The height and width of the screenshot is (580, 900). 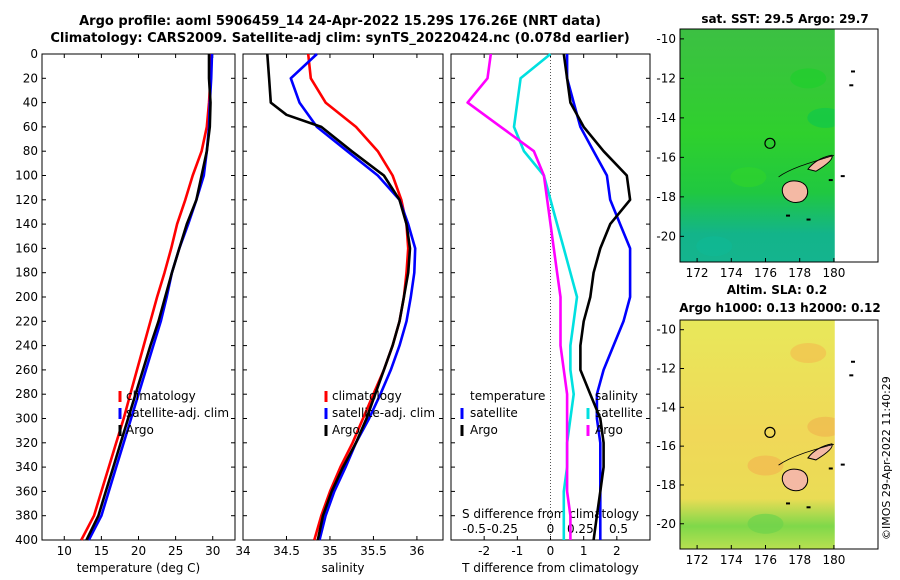 I want to click on xtick-label: 20, so click(x=138, y=551).